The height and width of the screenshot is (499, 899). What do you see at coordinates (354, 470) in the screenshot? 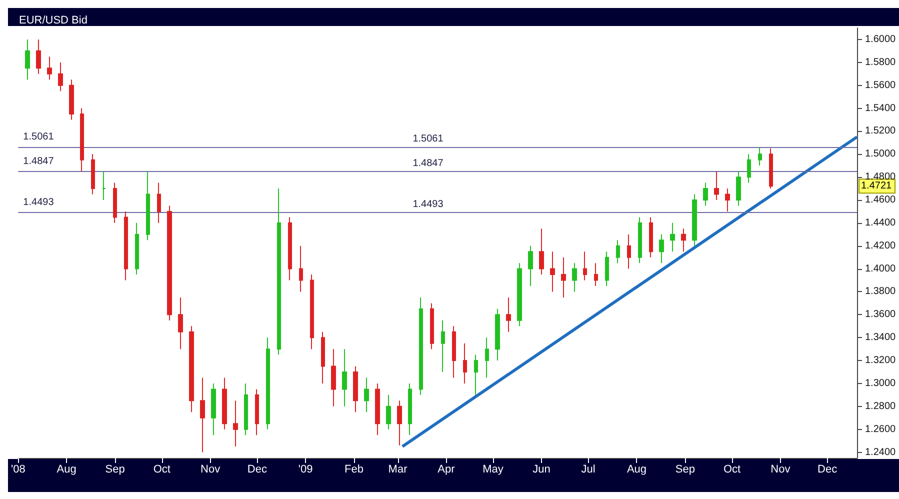
I see `x-tick-label: Feb` at bounding box center [354, 470].